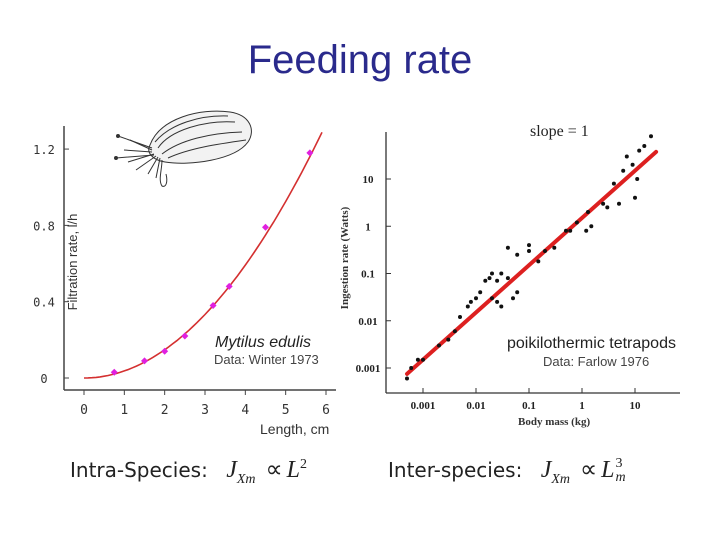  Describe the element at coordinates (369, 180) in the screenshot. I see `right-y-tick-label: 10` at that location.